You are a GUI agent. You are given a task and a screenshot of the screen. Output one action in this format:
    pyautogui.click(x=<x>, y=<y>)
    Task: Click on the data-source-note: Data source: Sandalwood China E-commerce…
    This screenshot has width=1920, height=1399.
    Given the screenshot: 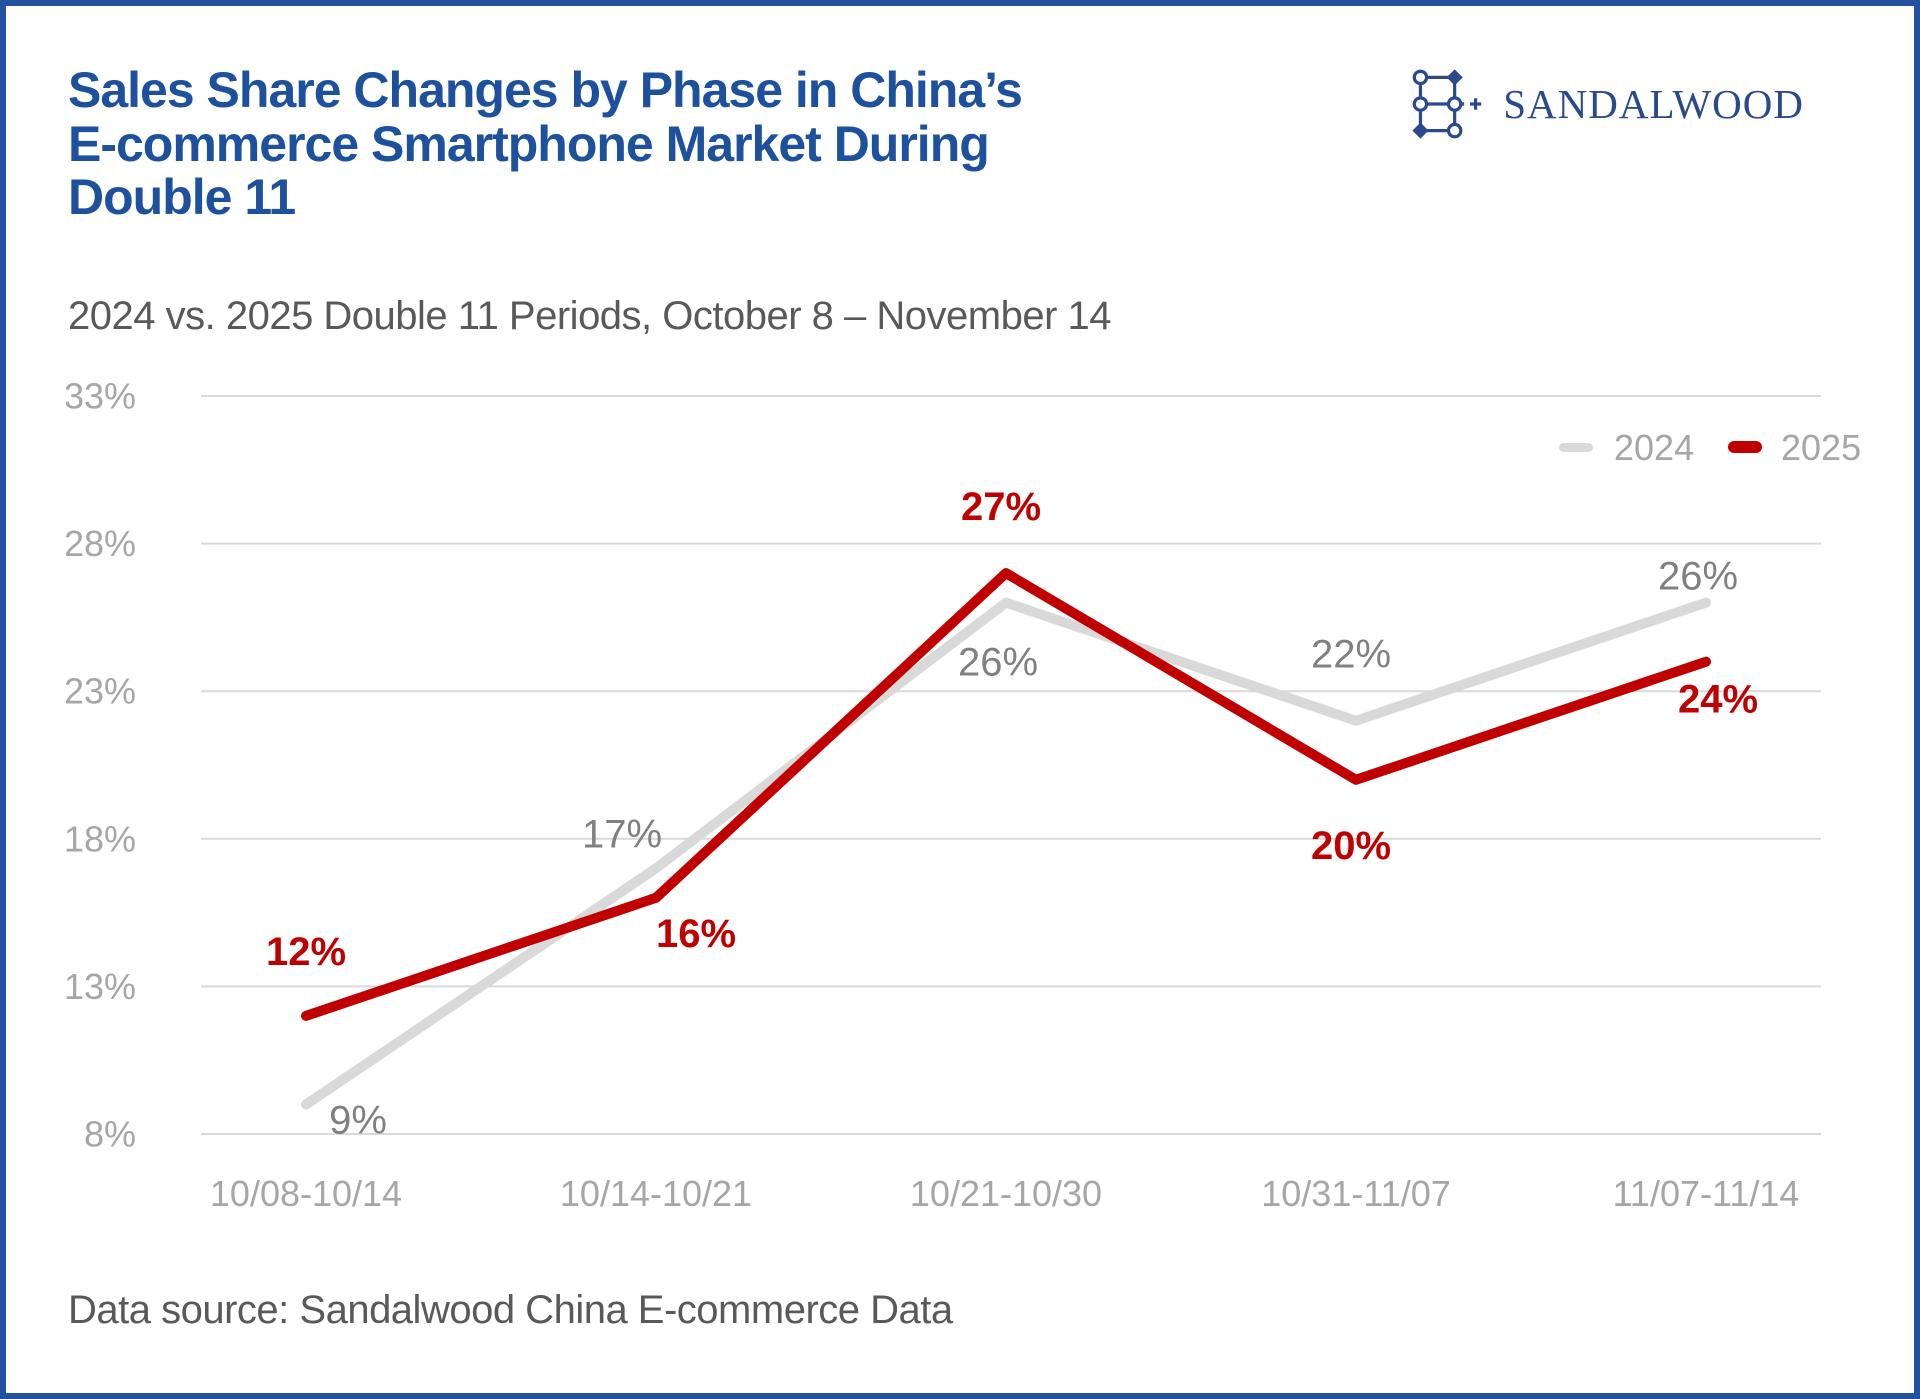 What is the action you would take?
    pyautogui.click(x=510, y=1310)
    